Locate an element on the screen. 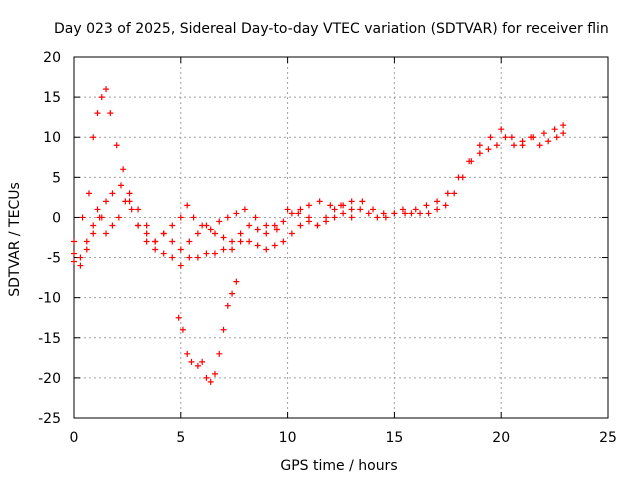 The width and height of the screenshot is (640, 480). y-tick-label: -15 is located at coordinates (49, 339).